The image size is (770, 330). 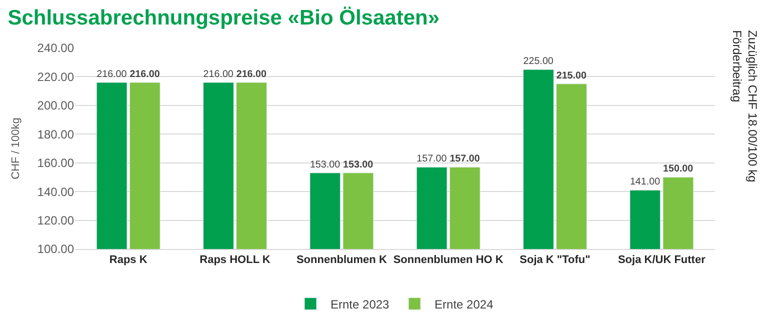 I want to click on y-tick-label: 220.00, so click(x=55, y=77).